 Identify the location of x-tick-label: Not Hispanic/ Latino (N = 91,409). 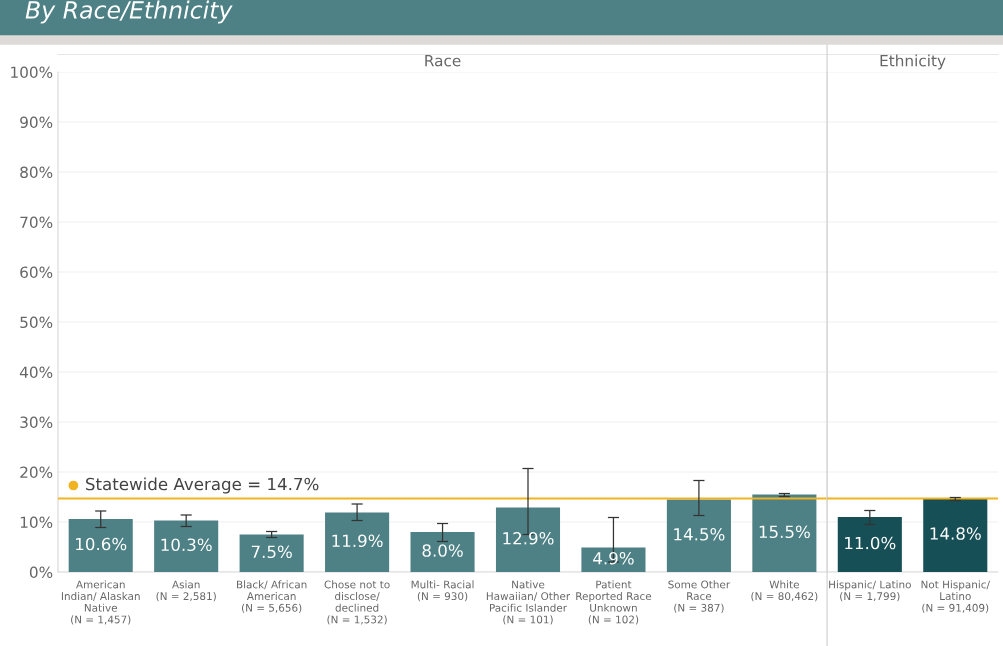
(955, 596).